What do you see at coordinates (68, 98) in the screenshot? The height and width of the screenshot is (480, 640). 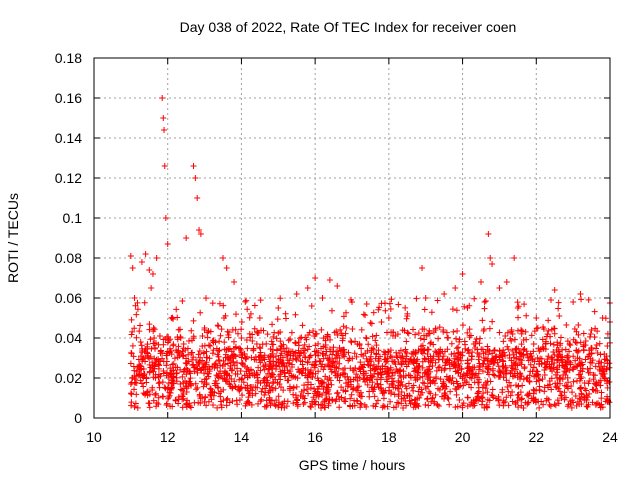 I see `y-tick-label: 0.16` at bounding box center [68, 98].